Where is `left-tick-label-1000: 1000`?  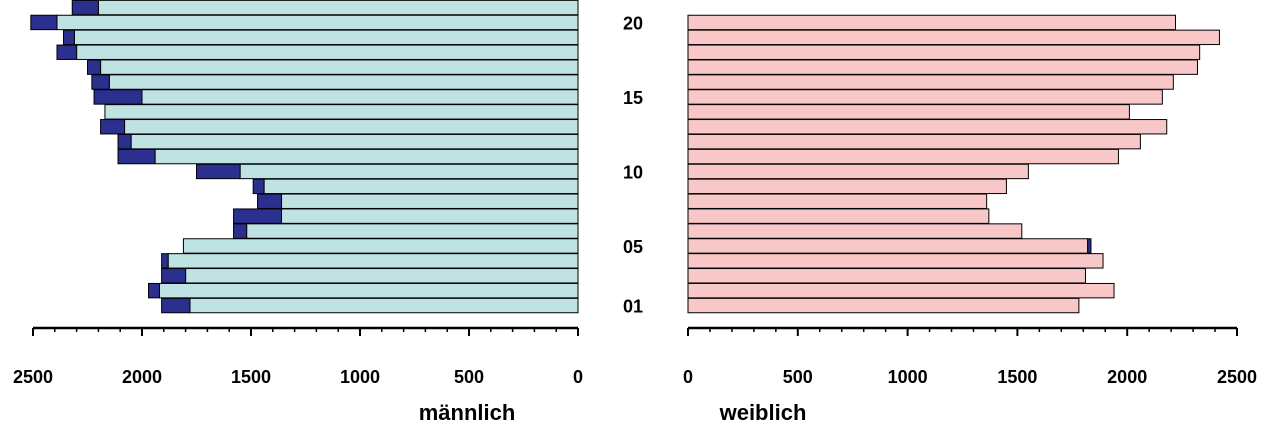
left-tick-label-1000: 1000 is located at coordinates (360, 377).